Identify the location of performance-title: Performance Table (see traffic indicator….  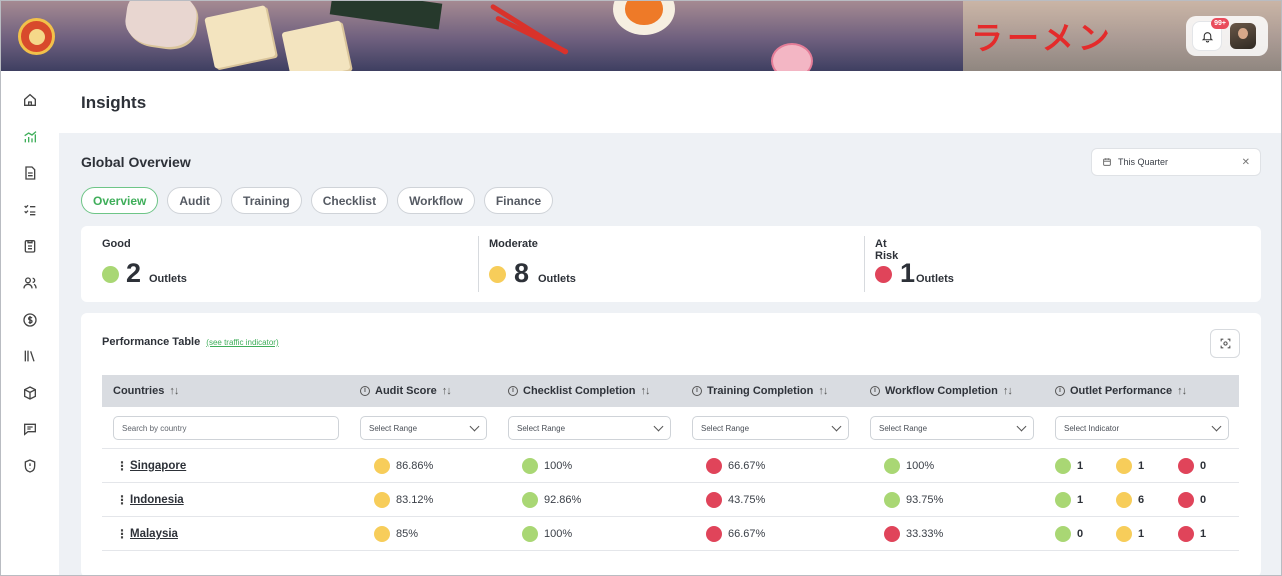
(190, 342).